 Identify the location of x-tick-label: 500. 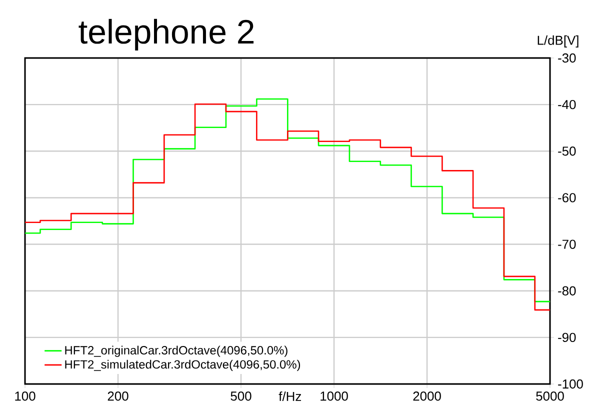
(241, 396).